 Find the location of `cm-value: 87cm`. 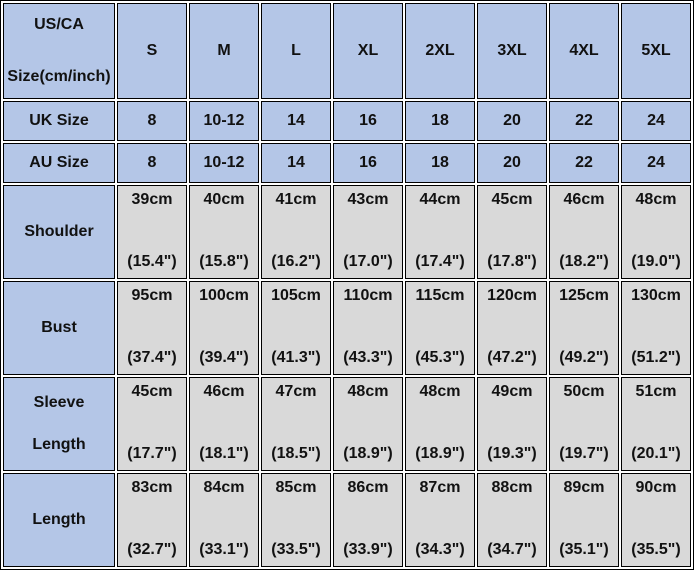

cm-value: 87cm is located at coordinates (440, 487).